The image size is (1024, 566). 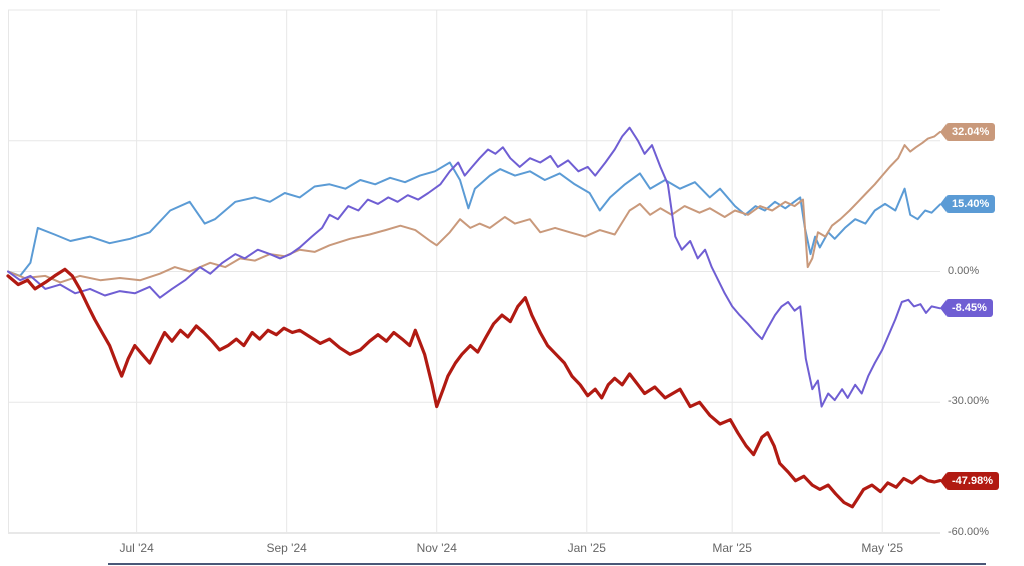 I want to click on badge-label: 15.40%, so click(x=971, y=204).